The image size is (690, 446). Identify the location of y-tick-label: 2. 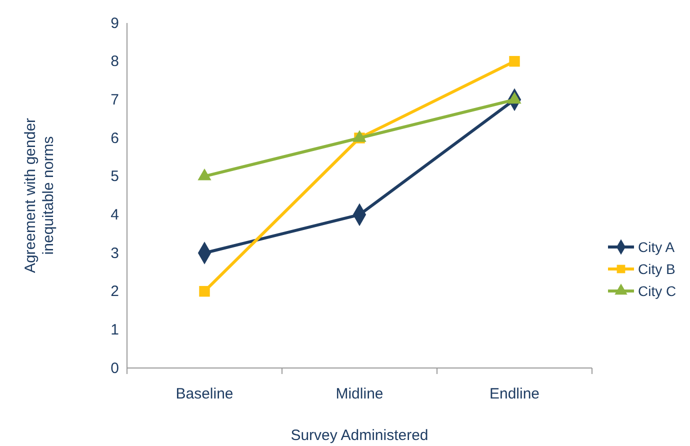
(114, 291).